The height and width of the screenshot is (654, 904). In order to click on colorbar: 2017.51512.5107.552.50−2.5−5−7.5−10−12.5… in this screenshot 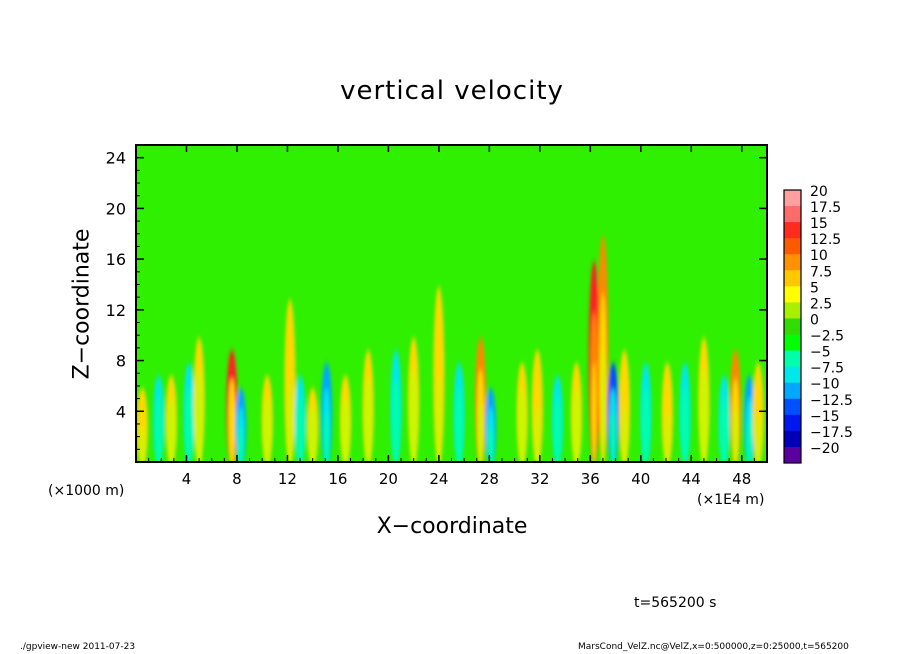, I will do `click(818, 324)`.